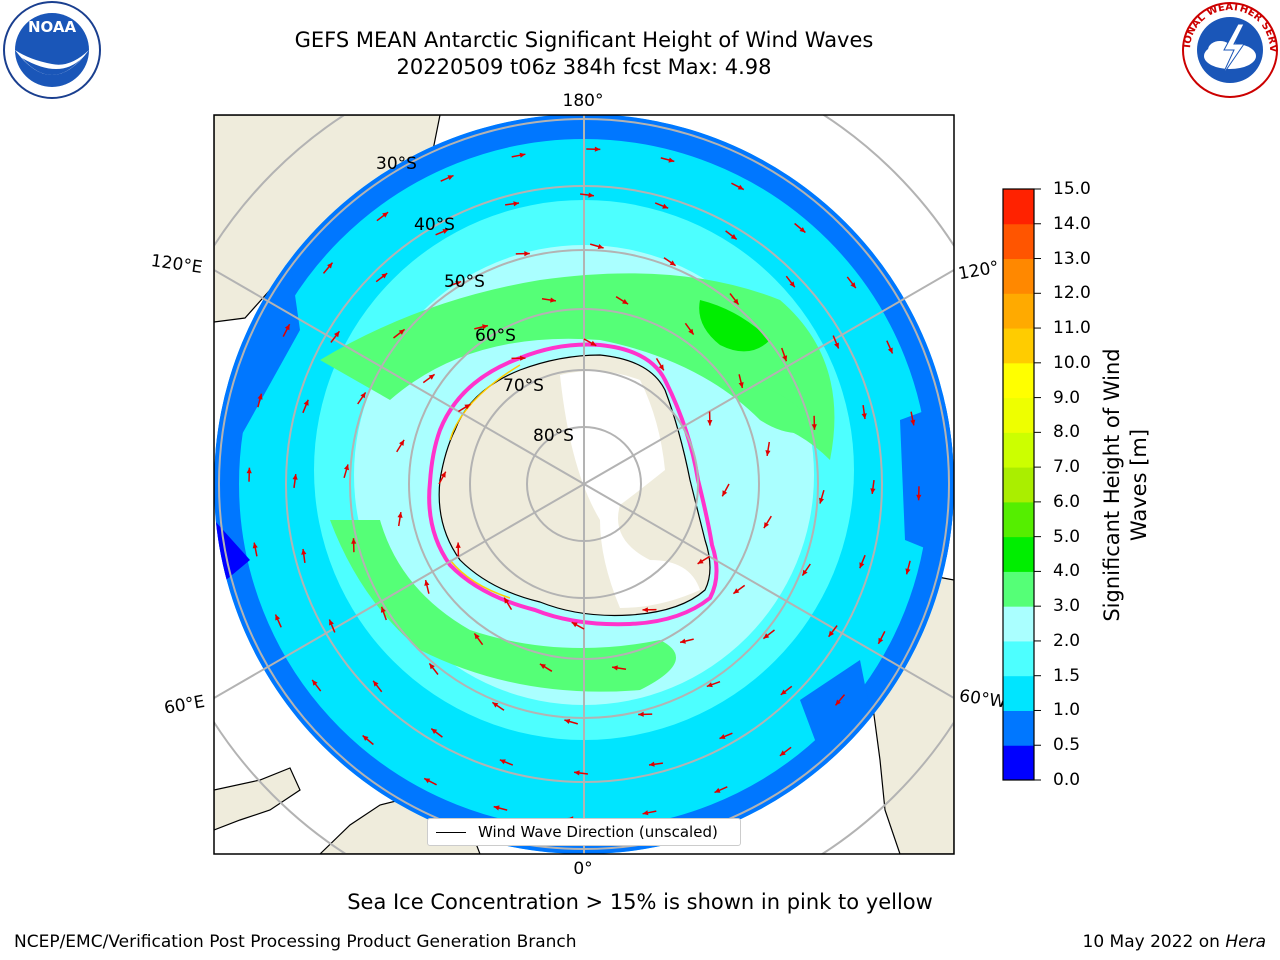 The image size is (1280, 960). Describe the element at coordinates (396, 164) in the screenshot. I see `lat-label: 30°S` at that location.